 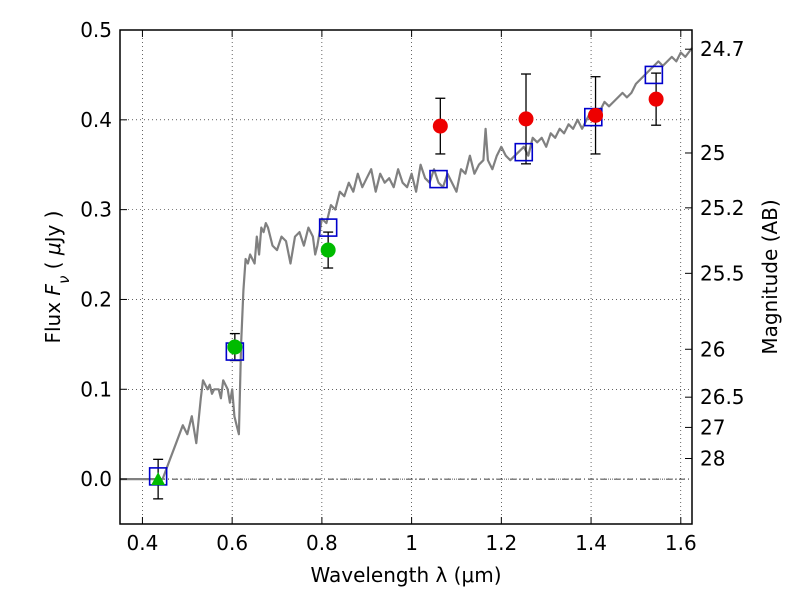 I want to click on y-tick-label: 0.0, so click(x=96, y=479).